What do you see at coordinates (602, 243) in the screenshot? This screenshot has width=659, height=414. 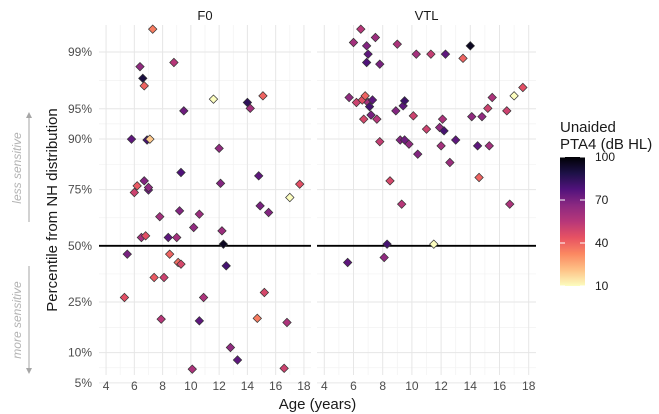 I see `colorbar-tick-label: 40` at bounding box center [602, 243].